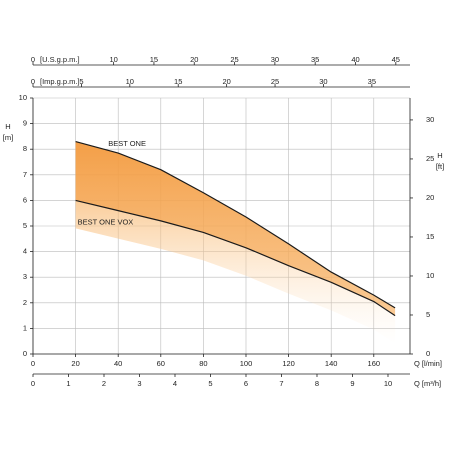 This screenshot has width=452, height=452. Describe the element at coordinates (331, 363) in the screenshot. I see `x-tick-label: 140` at that location.